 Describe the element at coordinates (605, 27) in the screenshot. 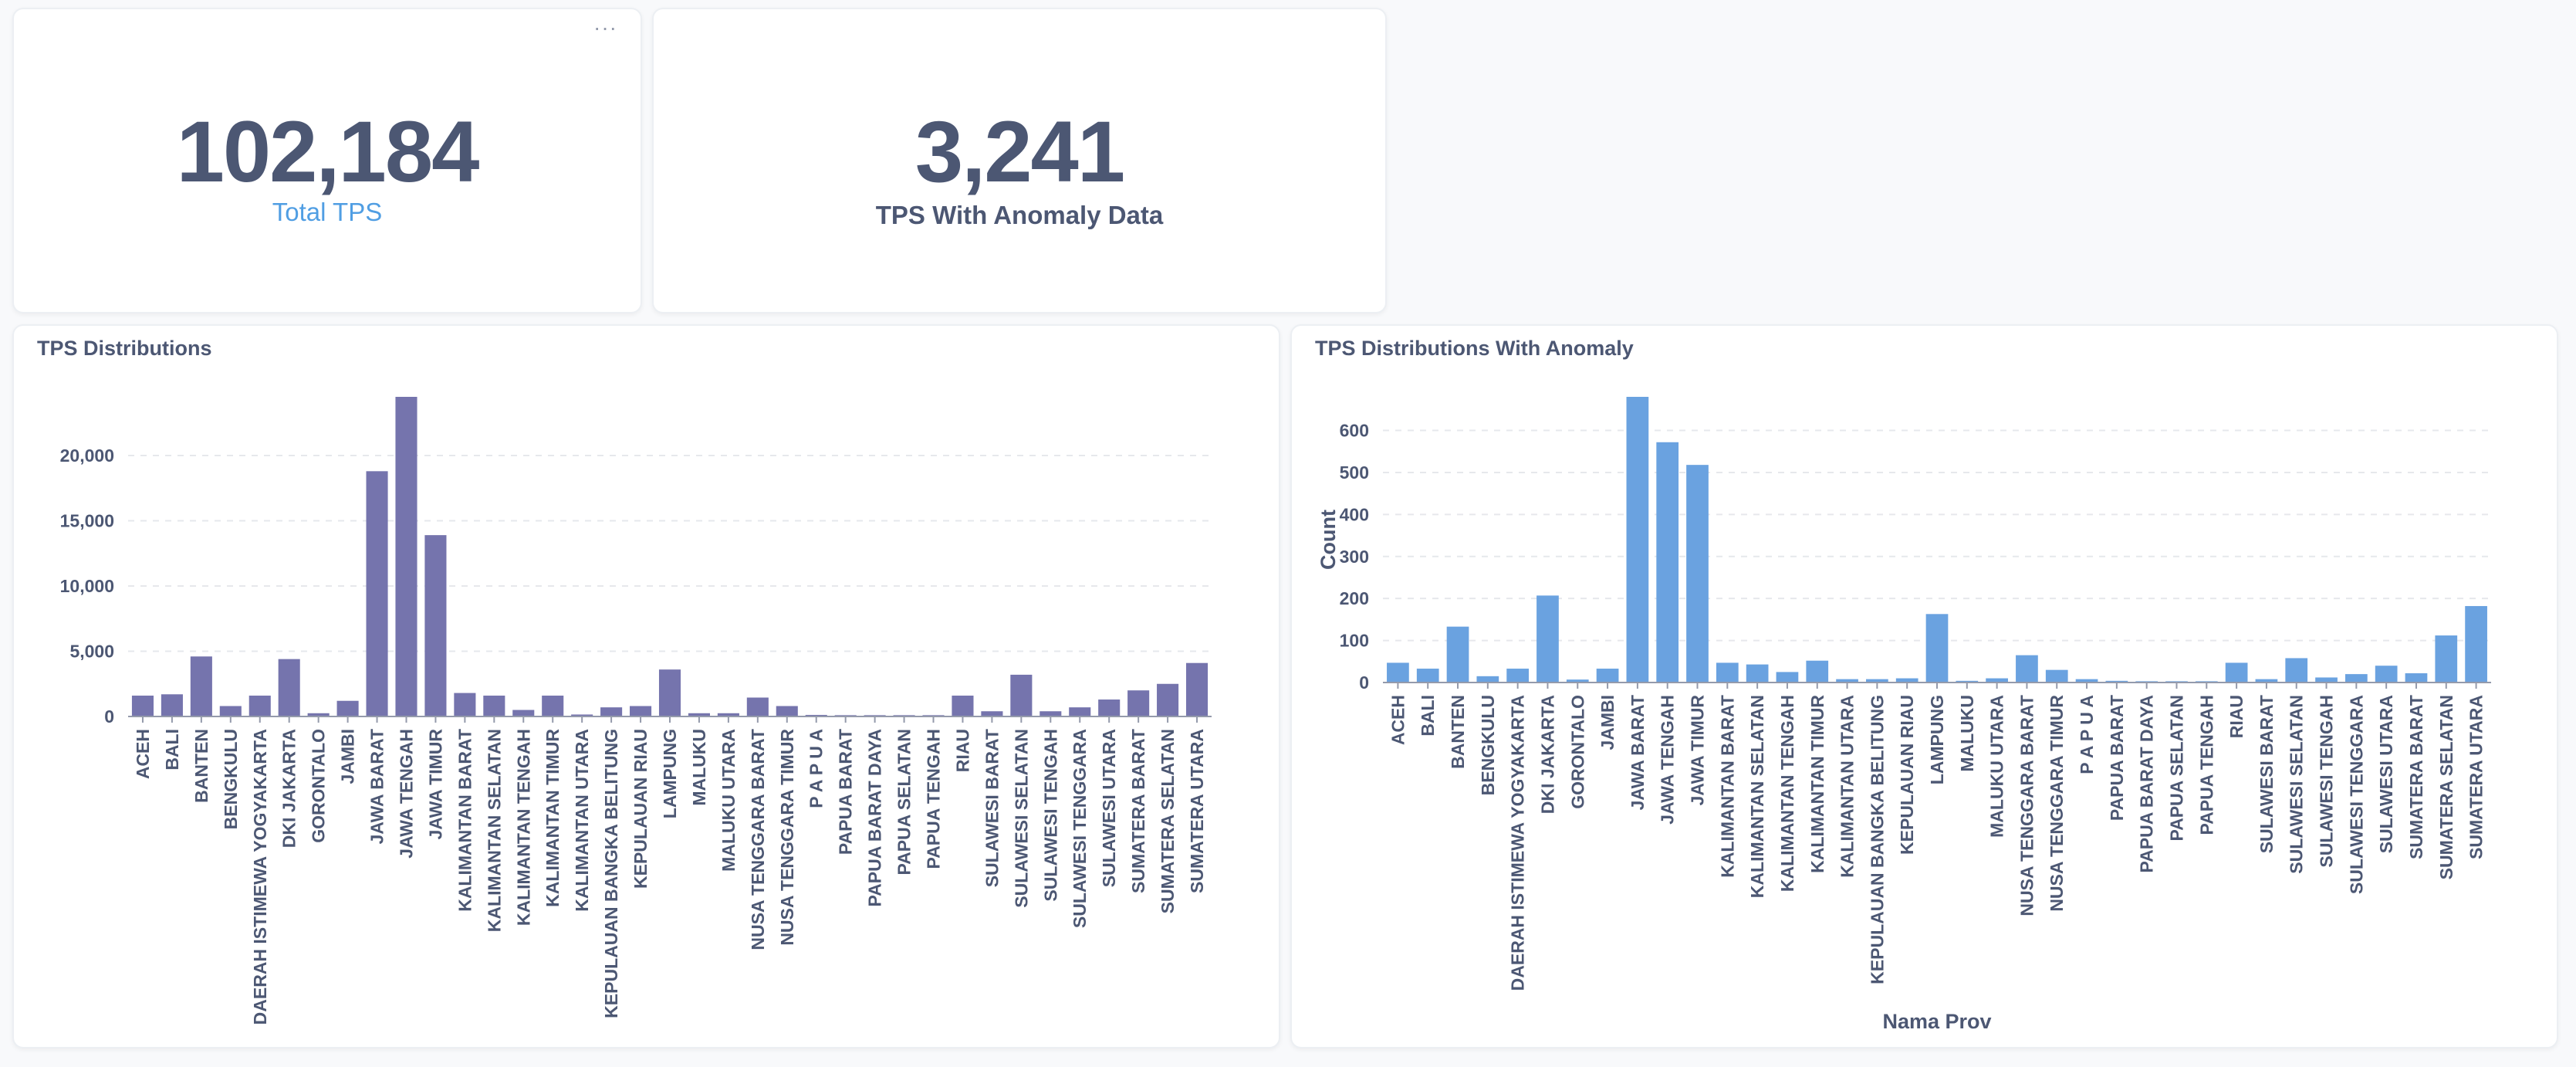

I see `ellipsis-icon: ···` at that location.